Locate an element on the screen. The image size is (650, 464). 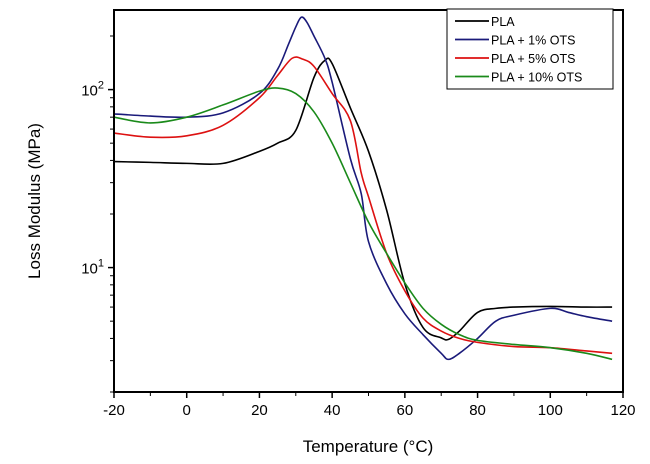
y-axis-label: Loss Modulus (MPa) is located at coordinates (34, 201).